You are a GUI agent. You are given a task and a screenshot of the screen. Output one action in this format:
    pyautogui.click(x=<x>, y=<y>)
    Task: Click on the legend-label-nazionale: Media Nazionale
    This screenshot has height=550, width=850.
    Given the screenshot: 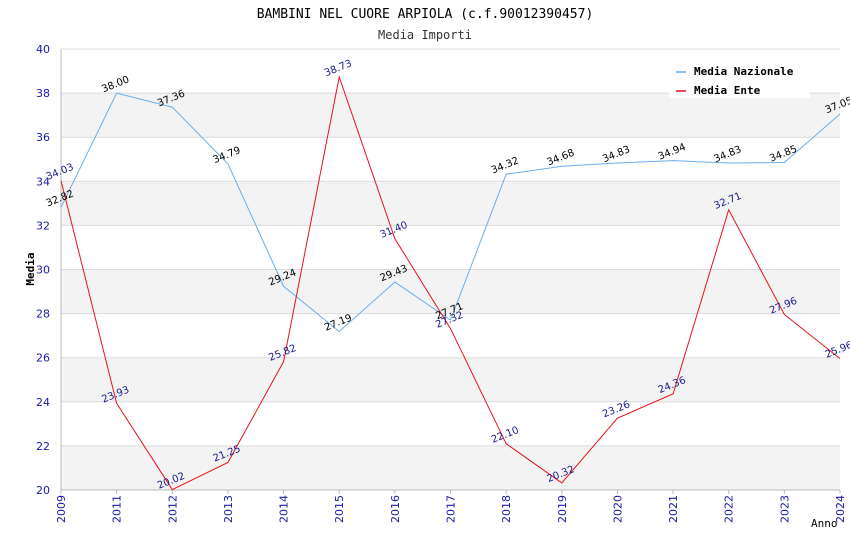 What is the action you would take?
    pyautogui.click(x=744, y=71)
    